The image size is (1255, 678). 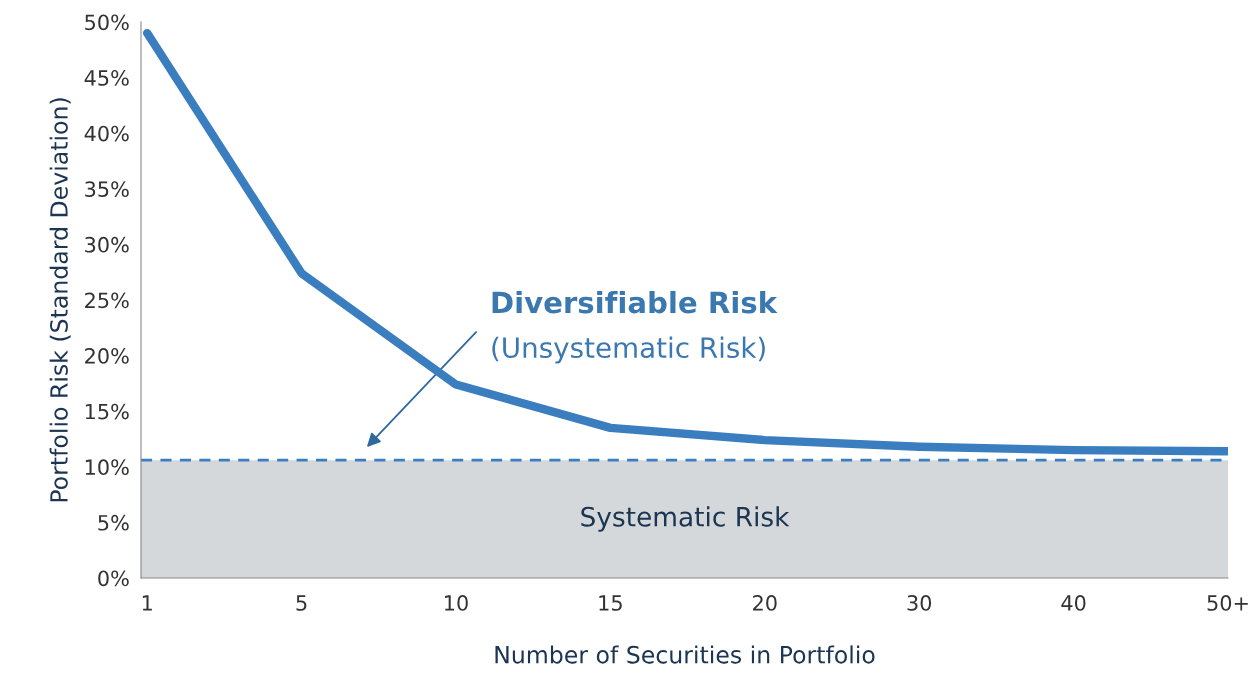 I want to click on y-tick-label: 25%, so click(x=107, y=300).